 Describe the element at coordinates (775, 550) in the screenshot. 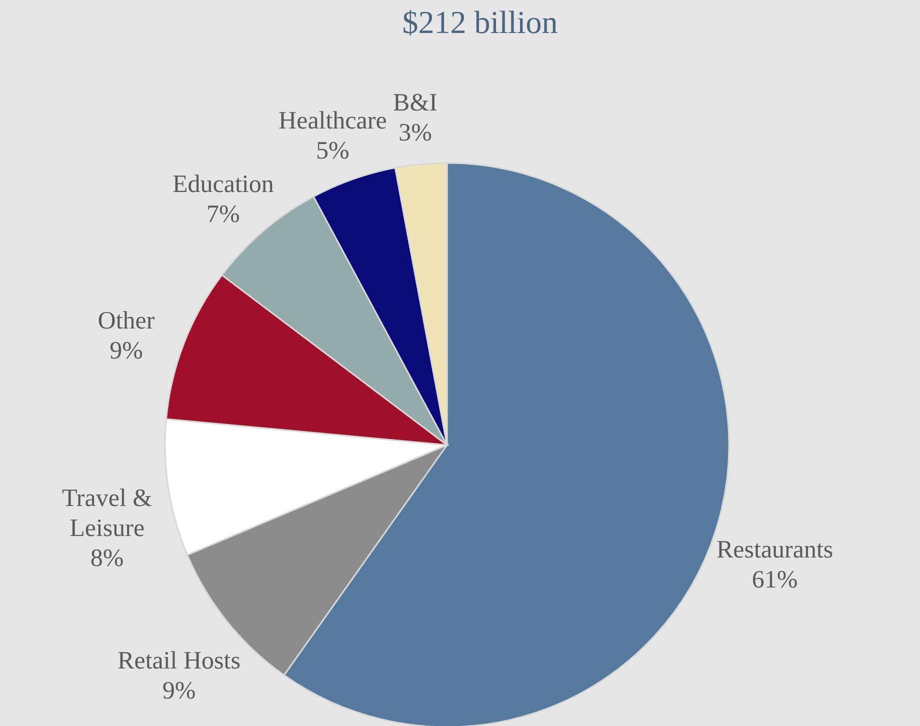

I see `slice-label: Restaurants` at that location.